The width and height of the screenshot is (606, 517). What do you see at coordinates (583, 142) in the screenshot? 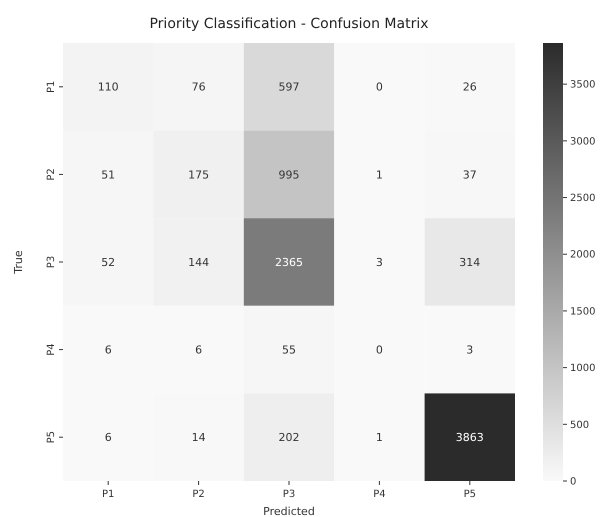
I see `color-bar-label: 3000` at bounding box center [583, 142].